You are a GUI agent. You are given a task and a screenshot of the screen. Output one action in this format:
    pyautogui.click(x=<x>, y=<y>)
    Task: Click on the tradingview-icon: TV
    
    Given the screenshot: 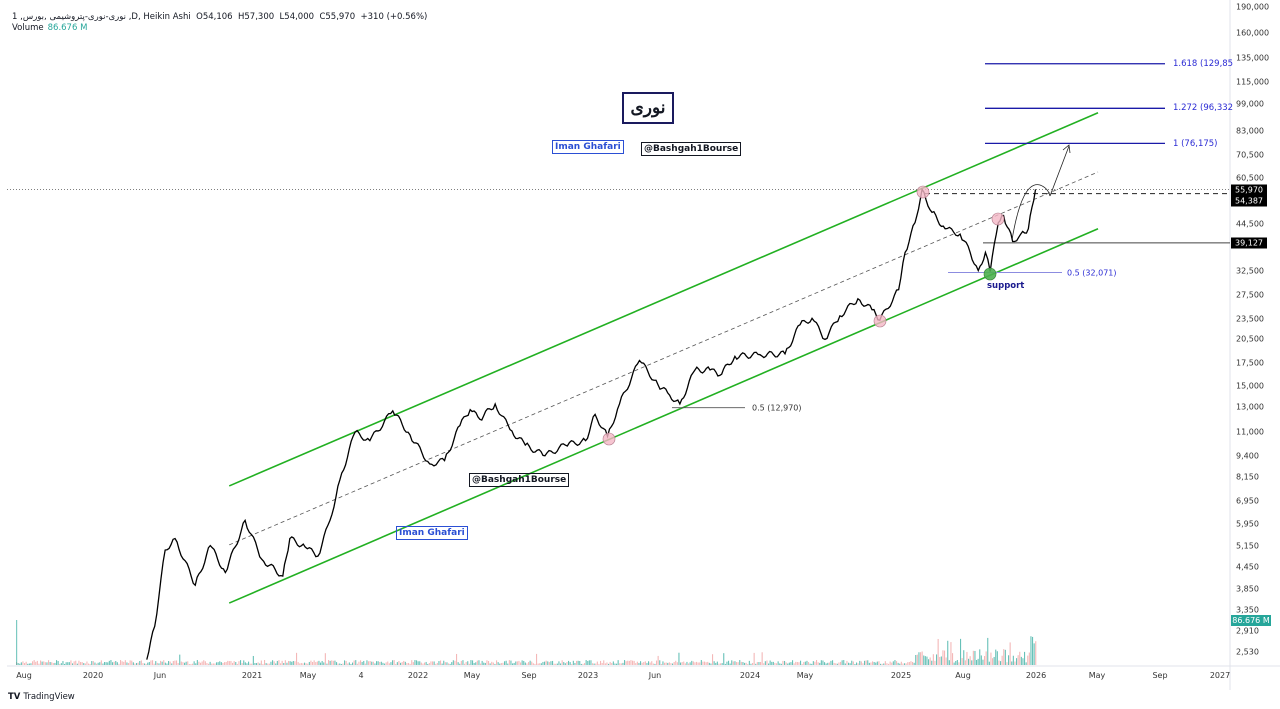 What is the action you would take?
    pyautogui.click(x=14, y=697)
    